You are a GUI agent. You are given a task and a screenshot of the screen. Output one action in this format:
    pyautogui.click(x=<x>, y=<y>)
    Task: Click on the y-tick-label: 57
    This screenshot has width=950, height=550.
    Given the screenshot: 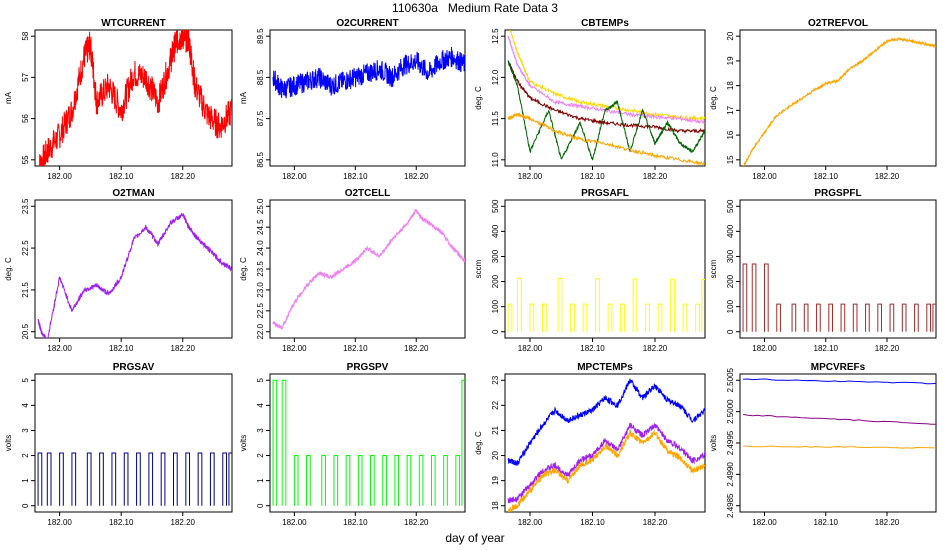 What is the action you would take?
    pyautogui.click(x=25, y=76)
    